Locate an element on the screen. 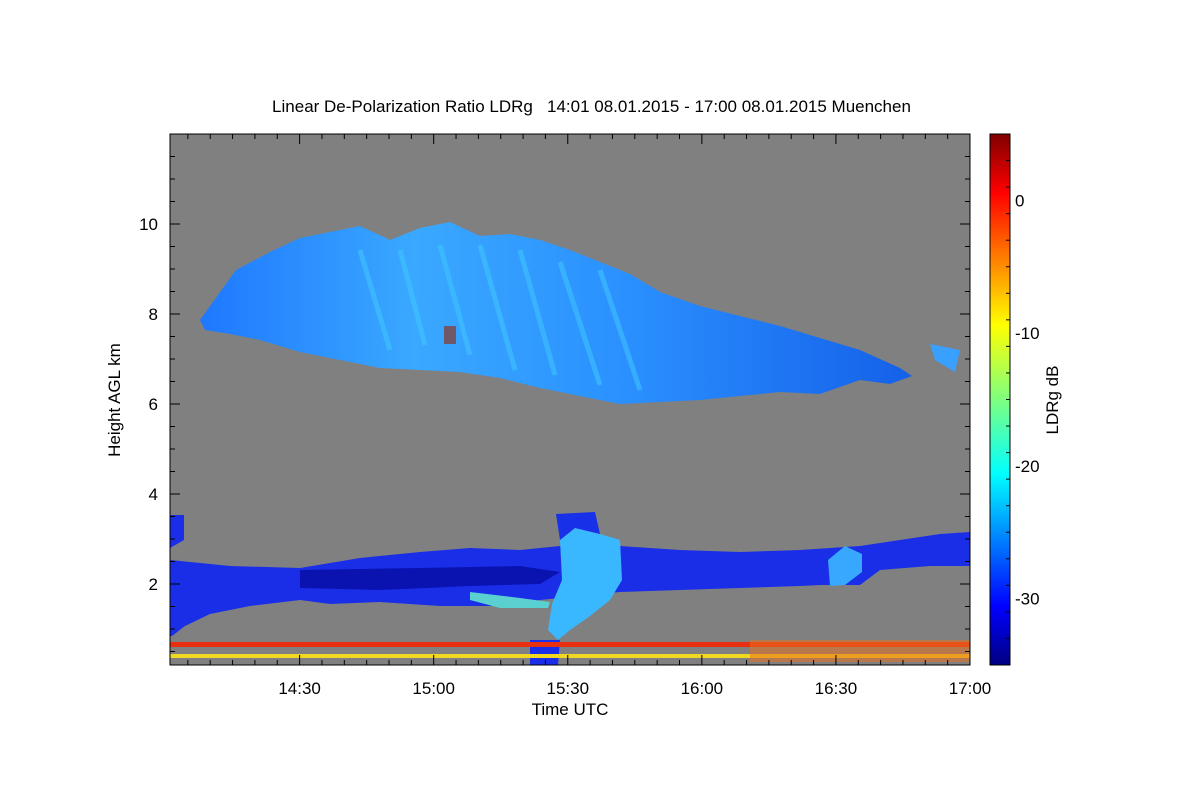 The height and width of the screenshot is (800, 1200). colorbar-tick-label: -20 is located at coordinates (1027, 466).